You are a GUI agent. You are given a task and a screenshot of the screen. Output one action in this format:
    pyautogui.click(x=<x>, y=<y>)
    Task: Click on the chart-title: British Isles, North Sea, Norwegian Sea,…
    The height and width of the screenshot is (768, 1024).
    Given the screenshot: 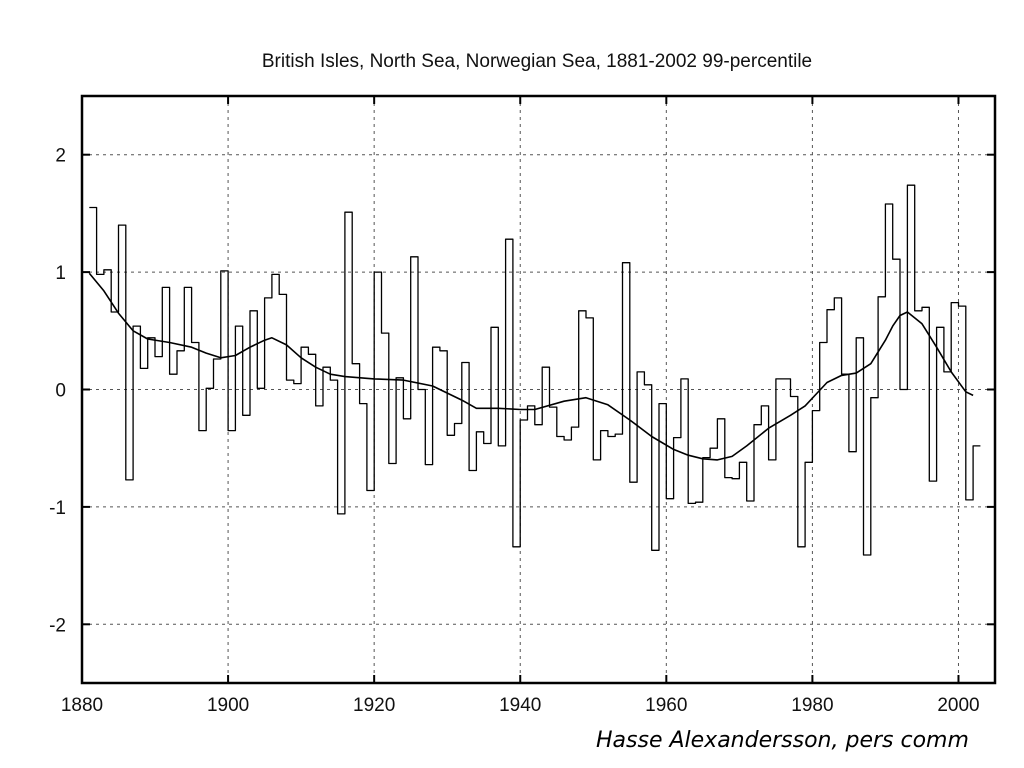 What is the action you would take?
    pyautogui.click(x=537, y=61)
    